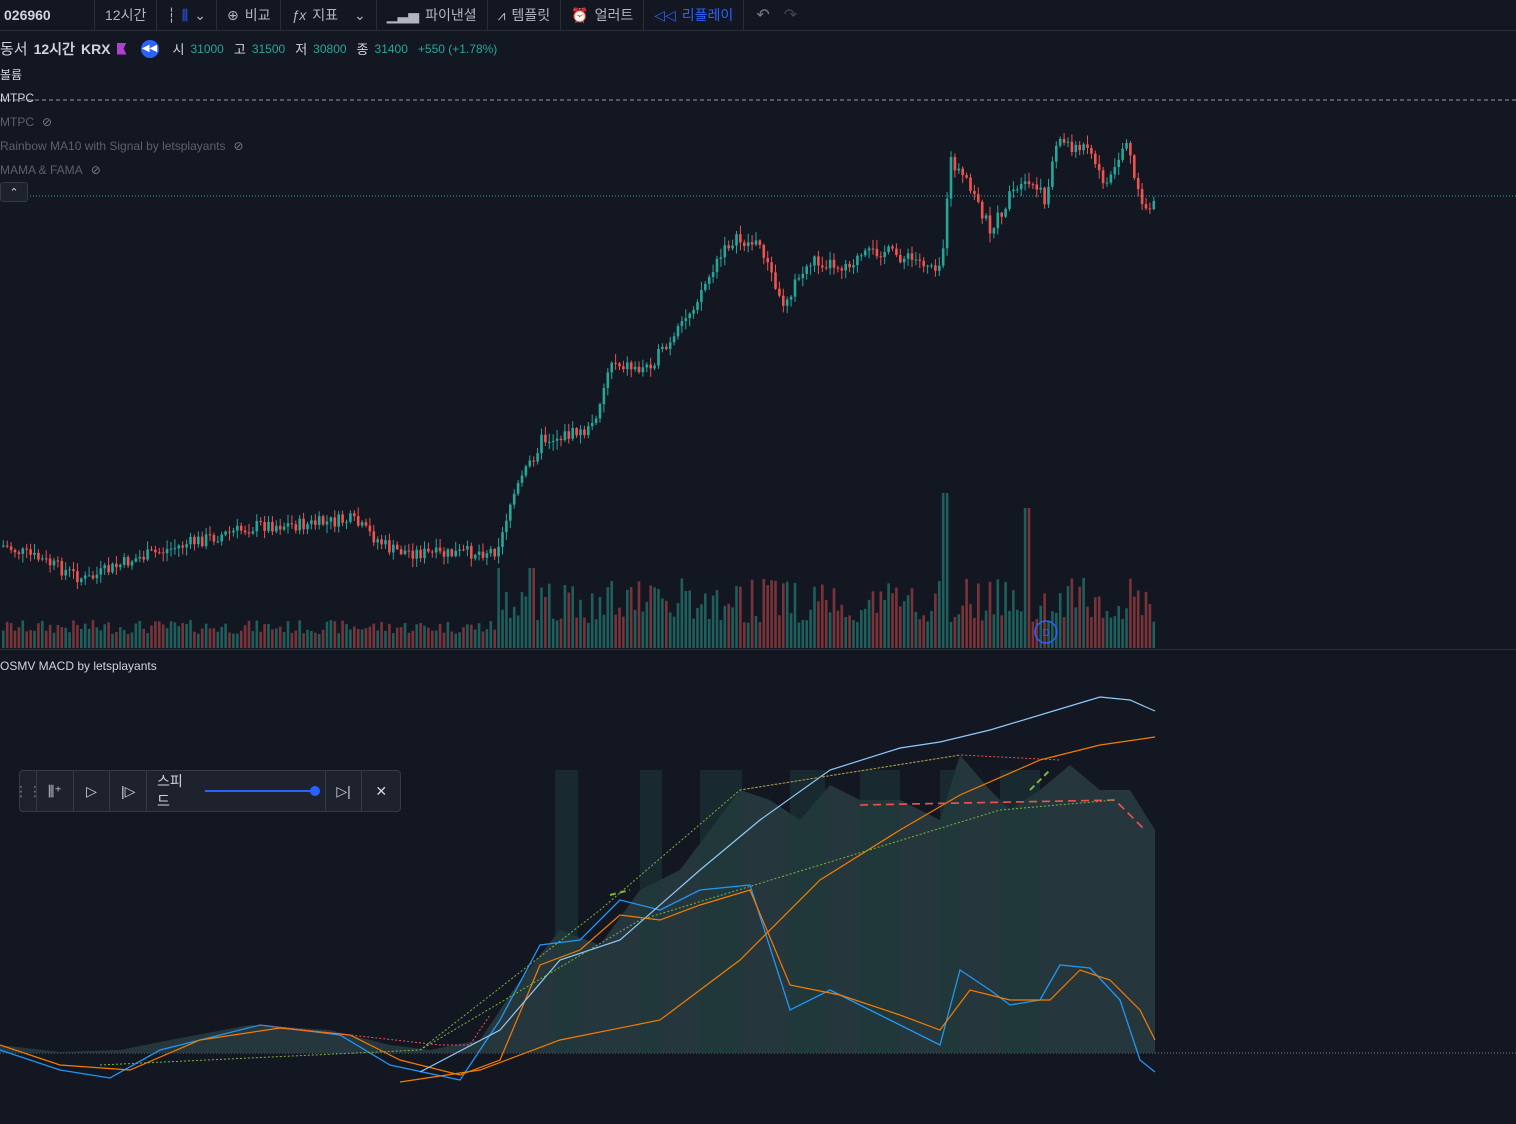 Image resolution: width=1516 pixels, height=1124 pixels. What do you see at coordinates (122, 98) in the screenshot?
I see `indicator-mtpc: MTPC` at bounding box center [122, 98].